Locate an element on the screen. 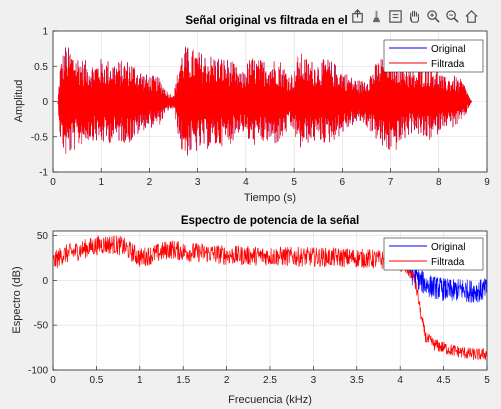 The width and height of the screenshot is (501, 409). x-tick-label: 1.5 is located at coordinates (183, 380).